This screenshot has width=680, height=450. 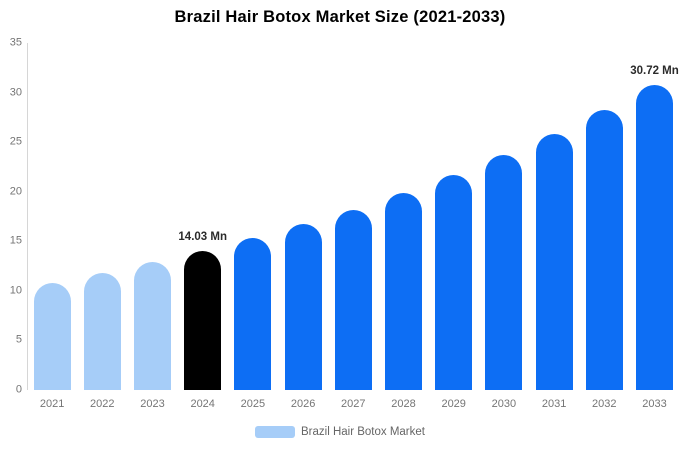 What do you see at coordinates (202, 236) in the screenshot?
I see `data-label-2024: 14.03 Mn` at bounding box center [202, 236].